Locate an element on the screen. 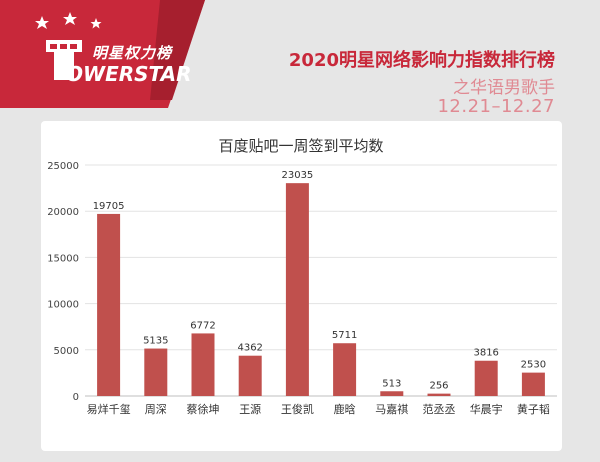 The image size is (600, 462). logo-badge is located at coordinates (102, 54).